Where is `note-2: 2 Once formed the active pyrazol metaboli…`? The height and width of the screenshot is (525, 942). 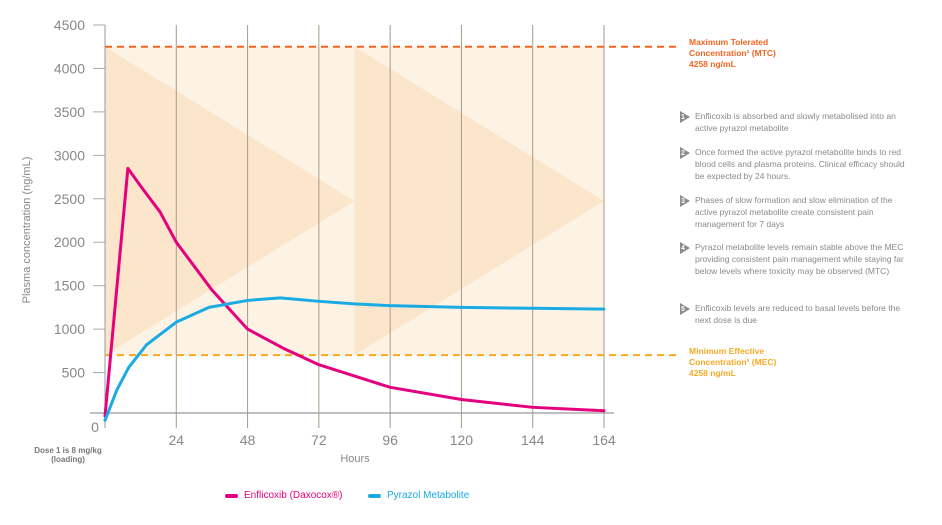 note-2: 2 Once formed the active pyrazol metaboli… is located at coordinates (797, 164).